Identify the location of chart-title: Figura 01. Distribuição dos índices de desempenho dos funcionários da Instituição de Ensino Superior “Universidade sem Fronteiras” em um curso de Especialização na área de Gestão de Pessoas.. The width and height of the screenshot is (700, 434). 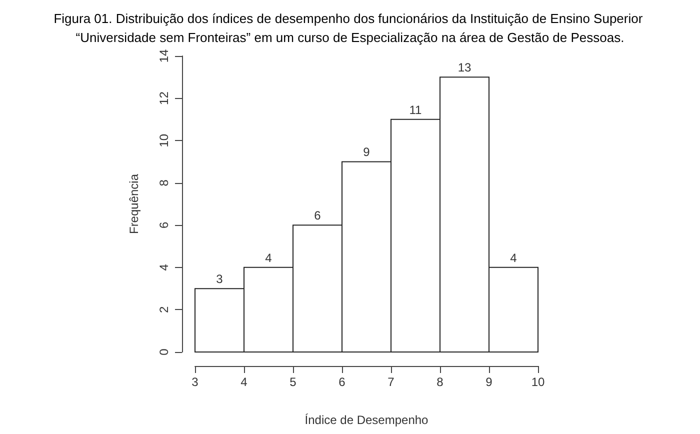
(350, 28).